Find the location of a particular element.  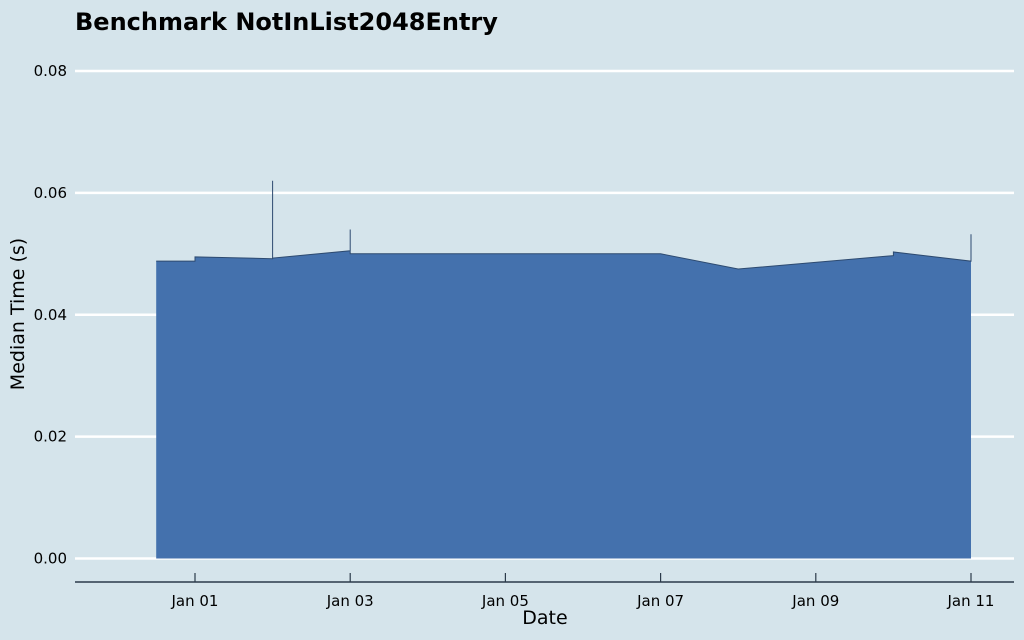

y-axis-label: Median Time (s) is located at coordinates (18, 314).